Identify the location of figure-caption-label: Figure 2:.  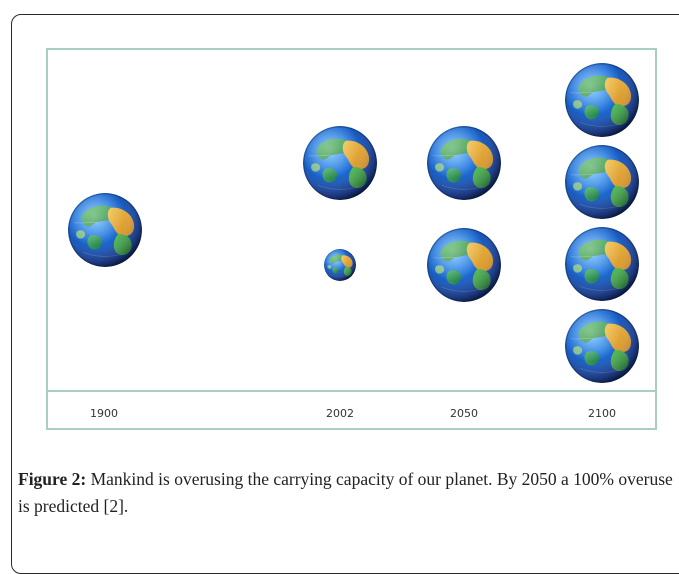
(52, 479).